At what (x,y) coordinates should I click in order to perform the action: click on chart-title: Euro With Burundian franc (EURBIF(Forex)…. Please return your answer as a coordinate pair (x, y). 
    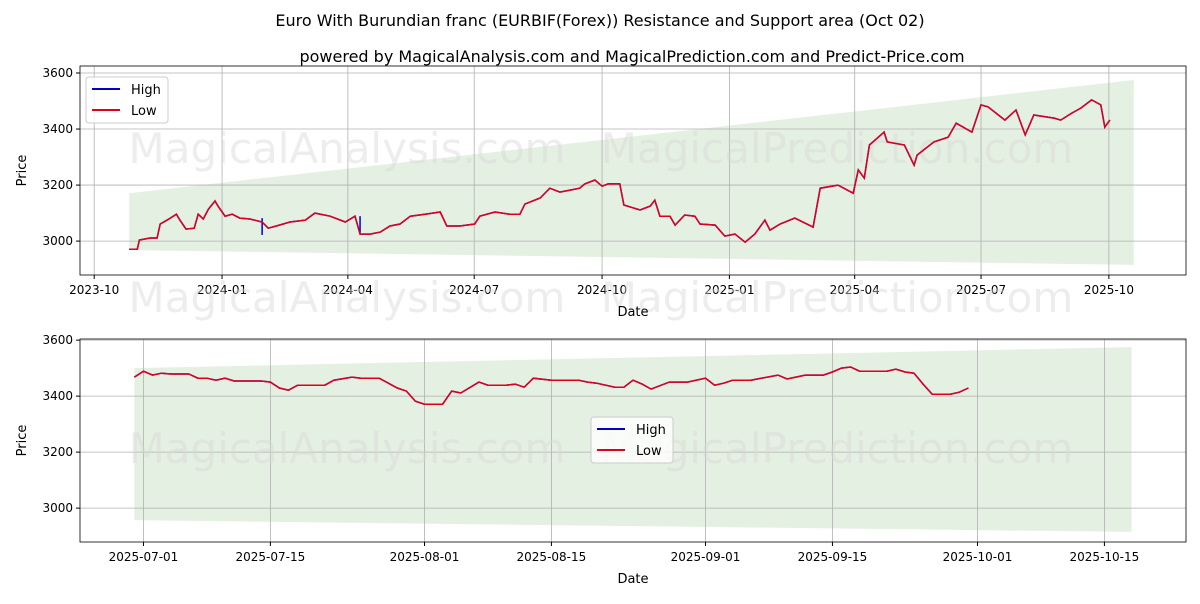
    Looking at the image, I should click on (599, 20).